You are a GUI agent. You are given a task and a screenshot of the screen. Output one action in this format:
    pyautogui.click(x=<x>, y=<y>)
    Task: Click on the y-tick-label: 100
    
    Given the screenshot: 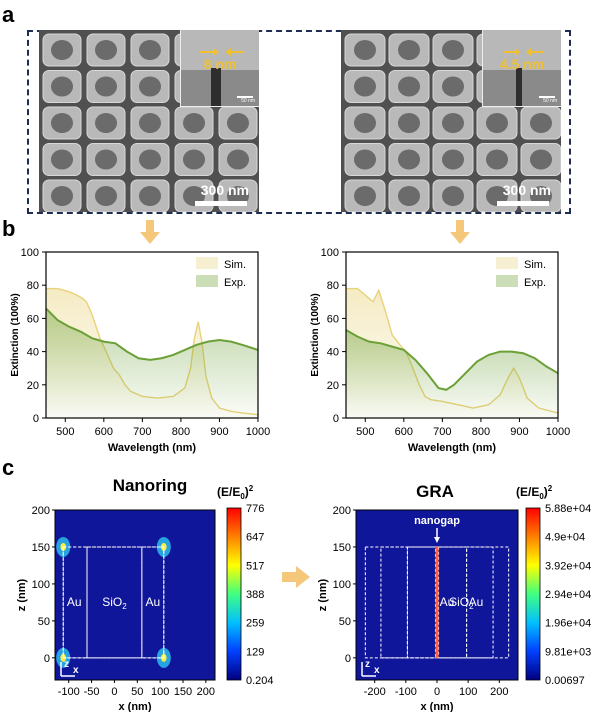 What is the action you would take?
    pyautogui.click(x=330, y=253)
    